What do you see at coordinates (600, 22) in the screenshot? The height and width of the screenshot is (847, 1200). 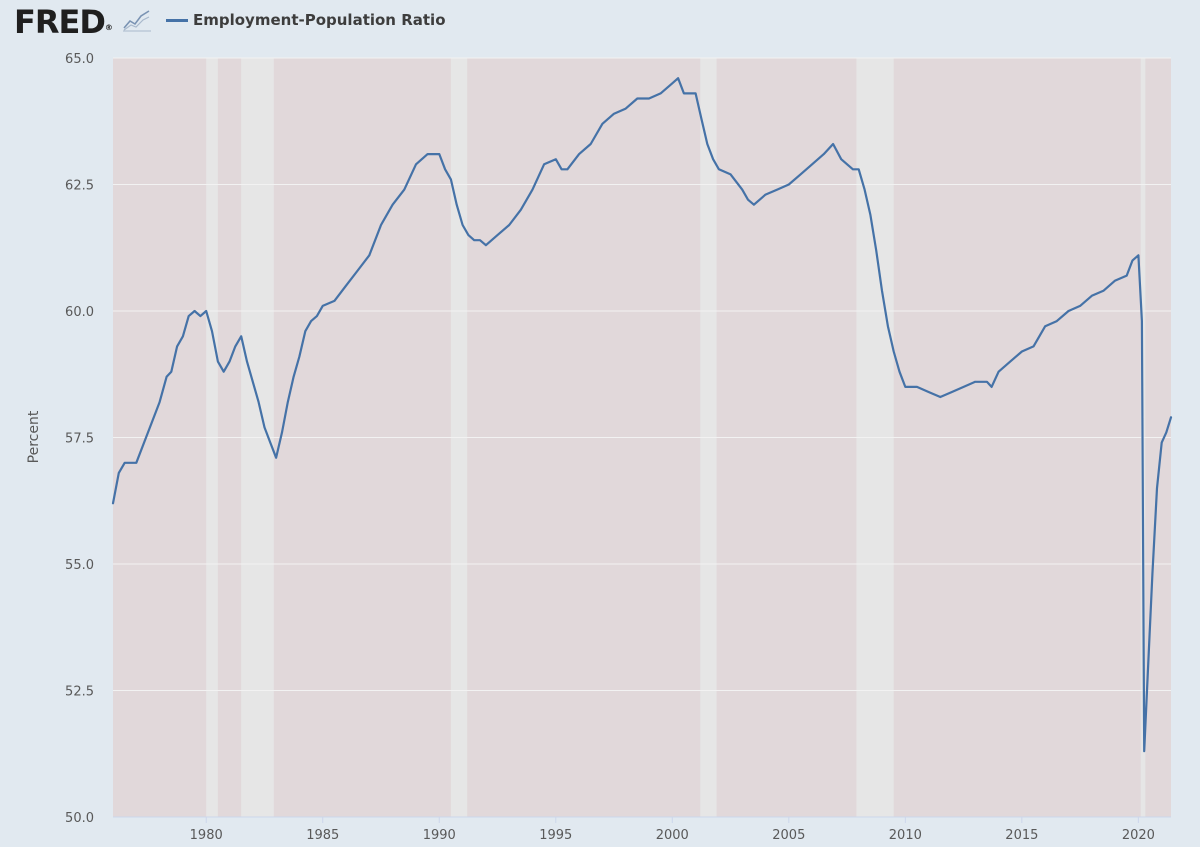 I see `chart-header: FRED® Employment-Population Ratio` at bounding box center [600, 22].